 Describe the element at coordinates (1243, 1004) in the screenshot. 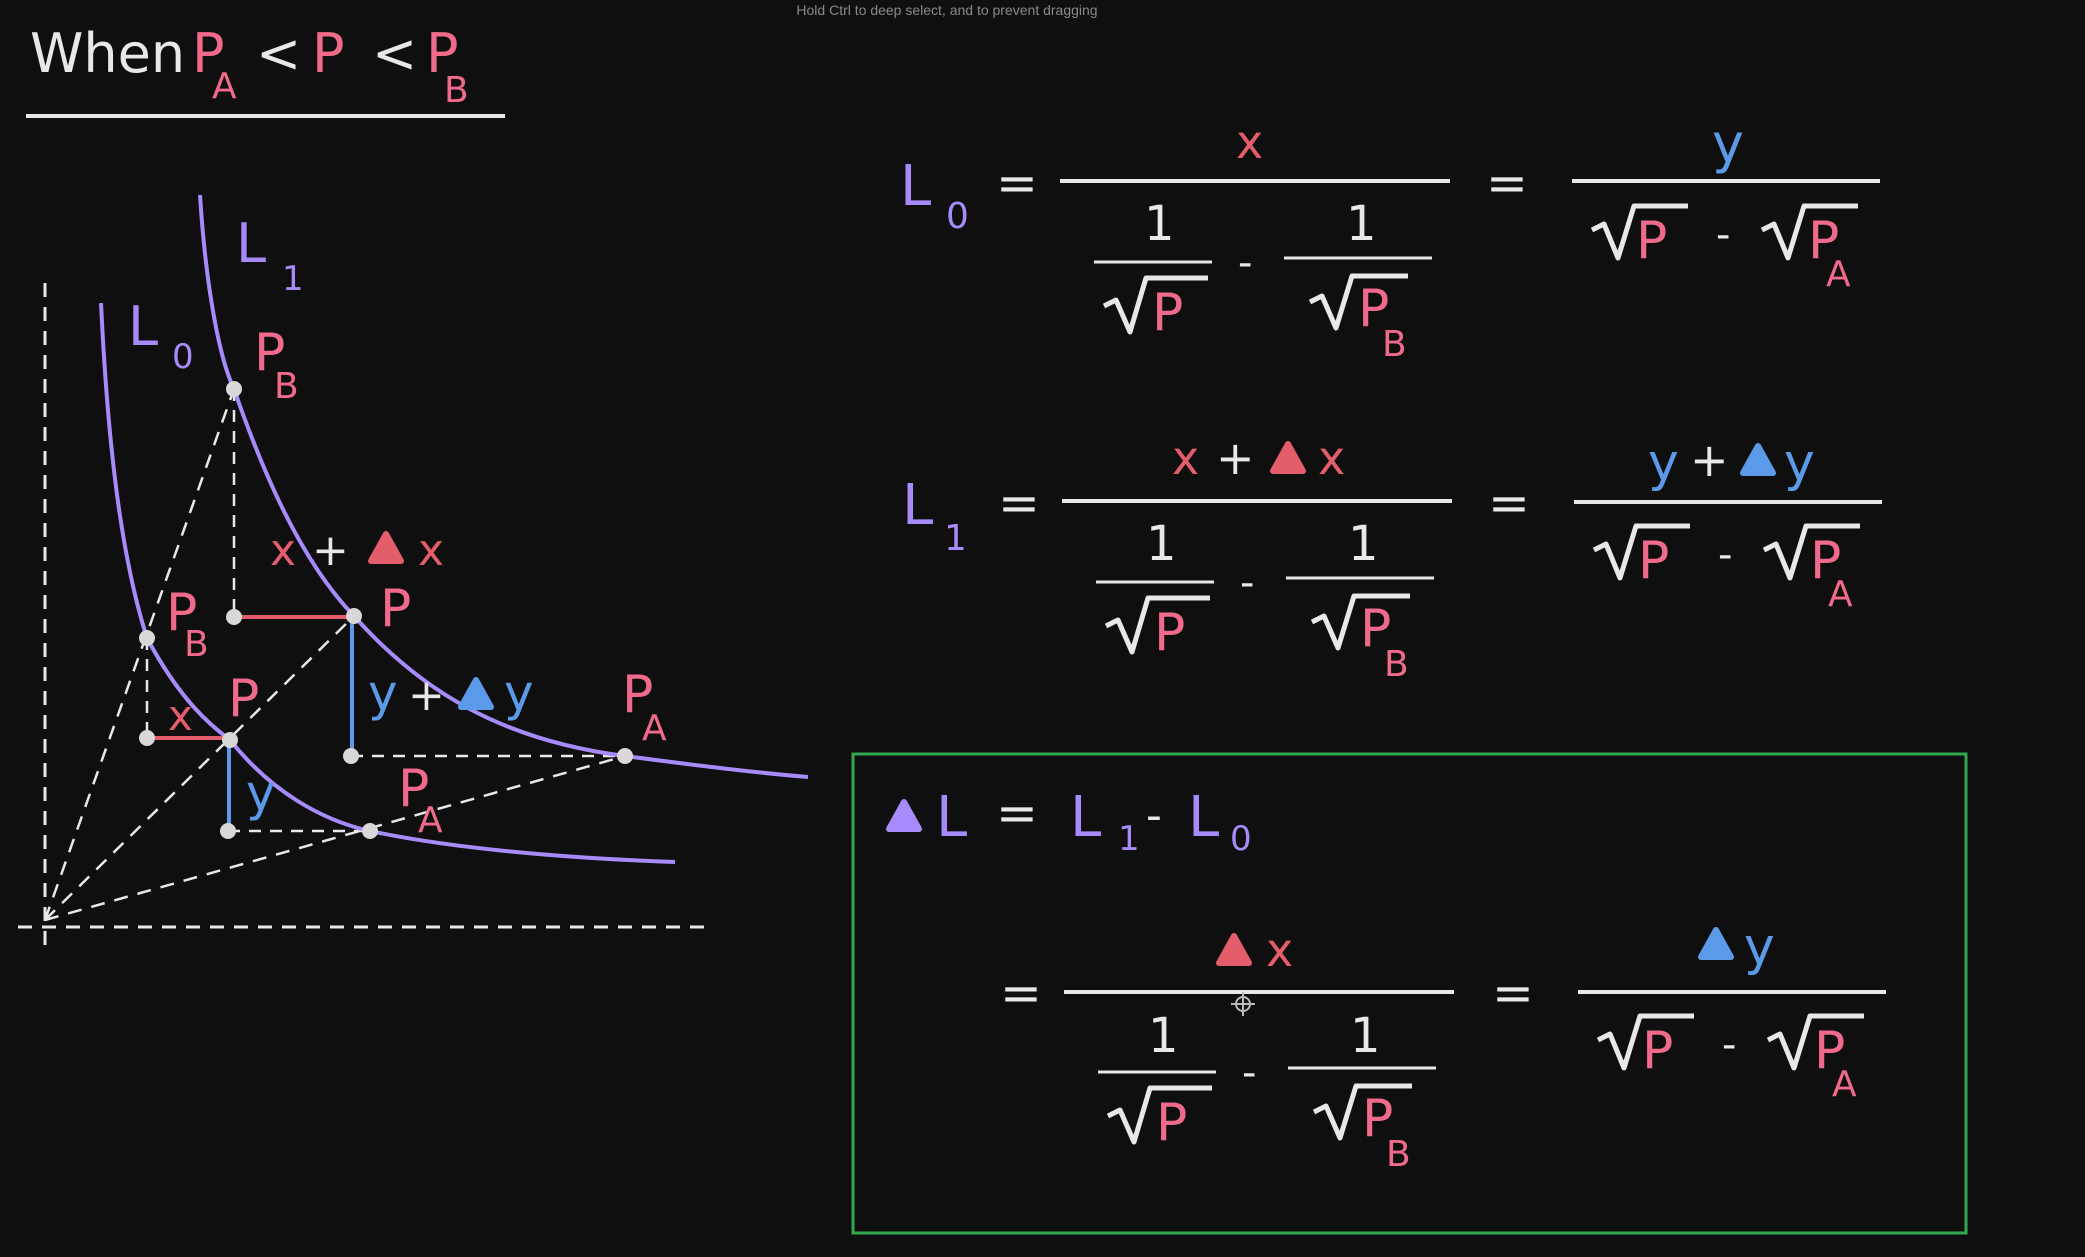

I see `move-handle-icon` at that location.